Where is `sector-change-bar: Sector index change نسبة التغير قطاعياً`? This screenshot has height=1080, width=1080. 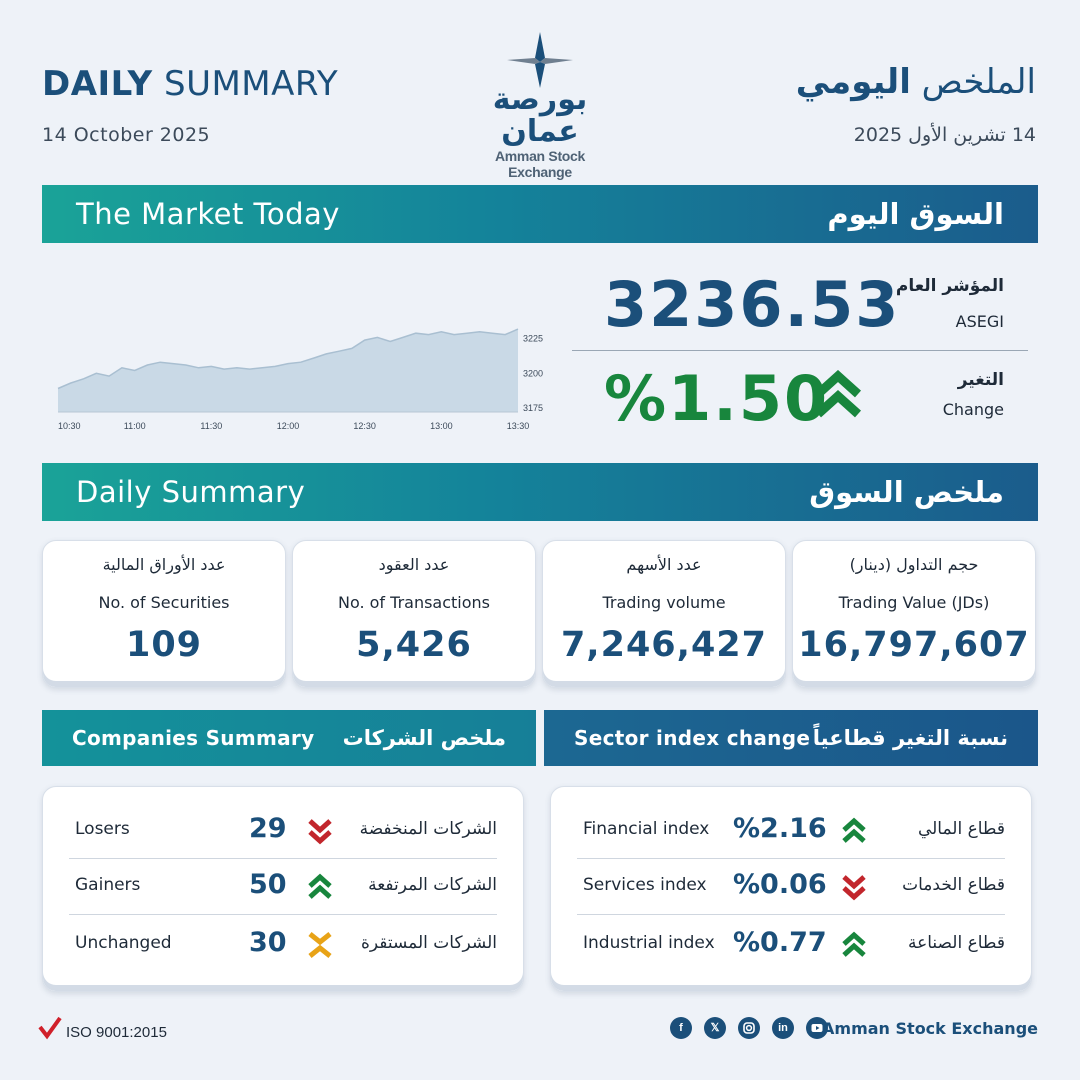 sector-change-bar: Sector index change نسبة التغير قطاعياً is located at coordinates (791, 738).